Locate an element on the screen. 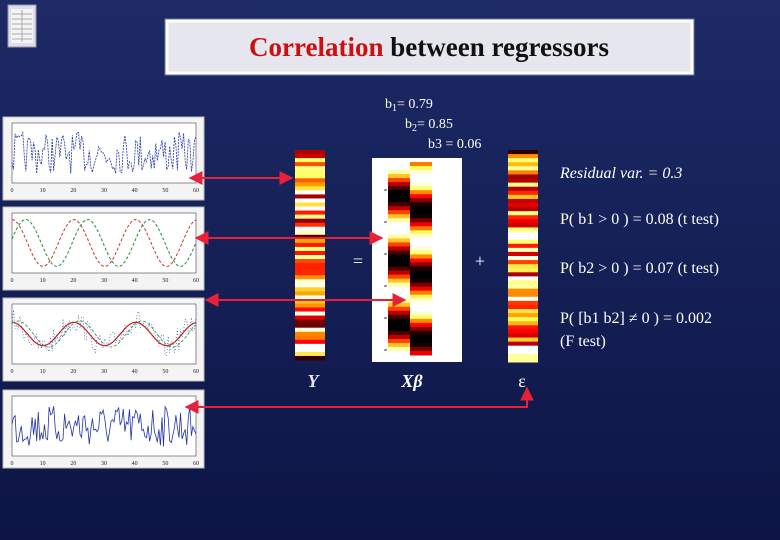 This screenshot has width=780, height=540. regressor is located at coordinates (104, 243).